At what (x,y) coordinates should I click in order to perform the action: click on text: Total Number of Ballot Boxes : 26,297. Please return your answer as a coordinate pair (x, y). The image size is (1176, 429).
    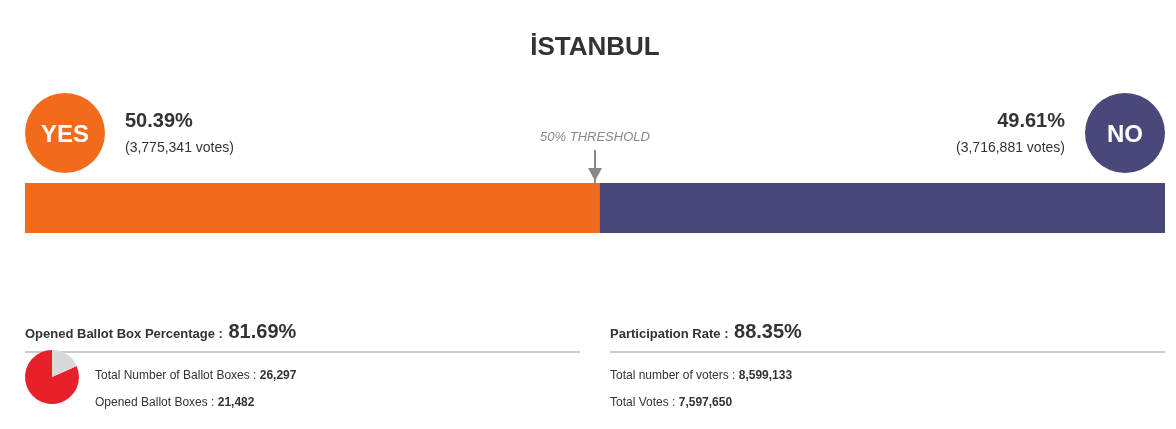
    Looking at the image, I should click on (196, 375).